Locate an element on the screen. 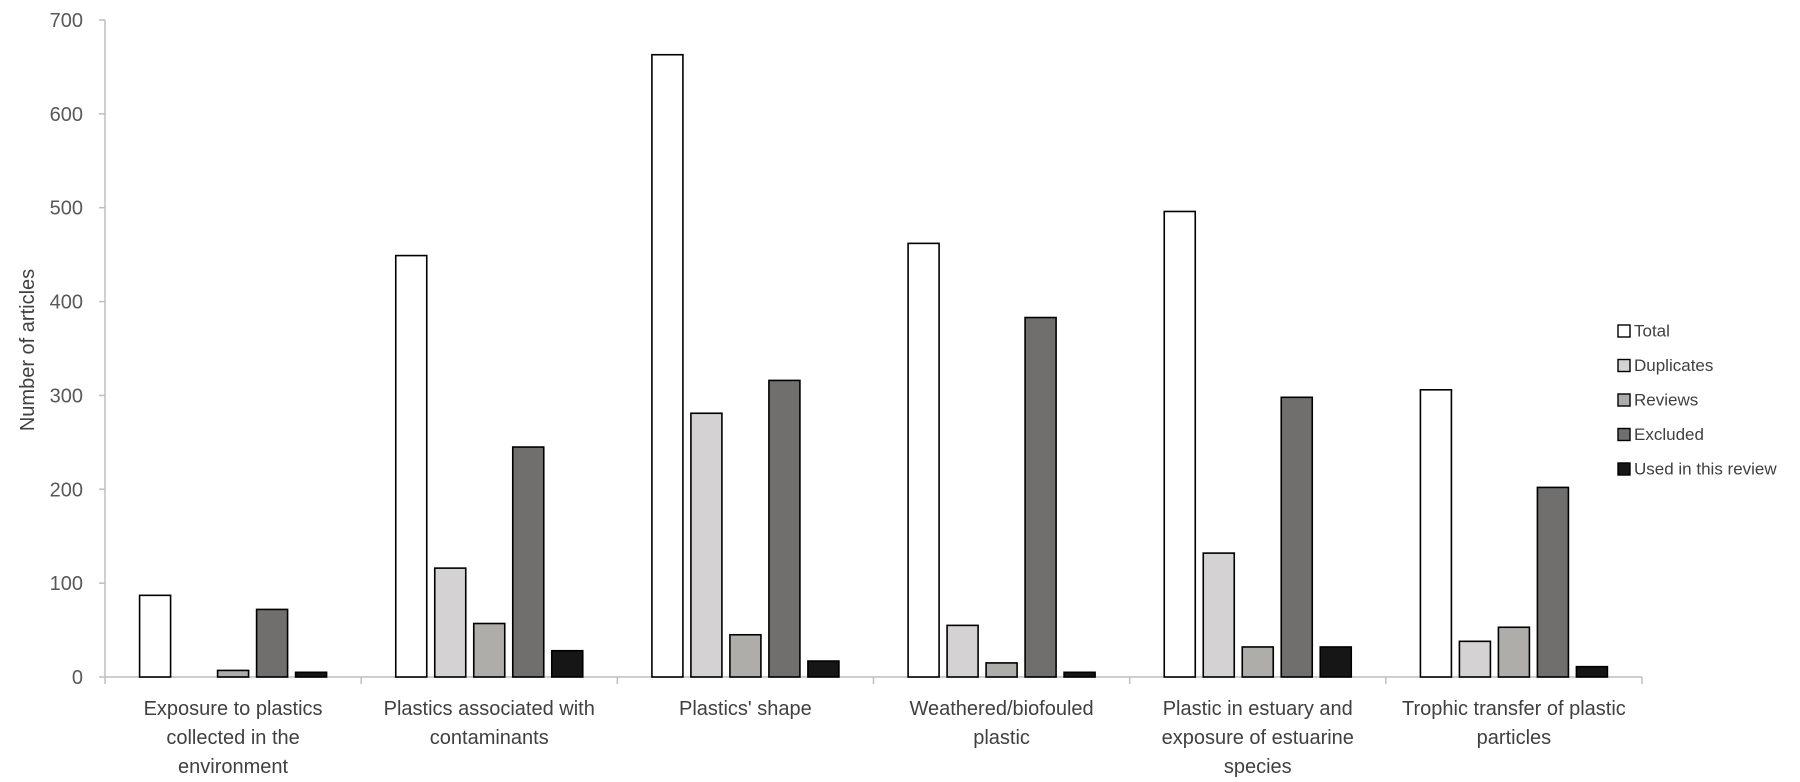 The image size is (1800, 782). legend-label: Reviews is located at coordinates (1666, 400).